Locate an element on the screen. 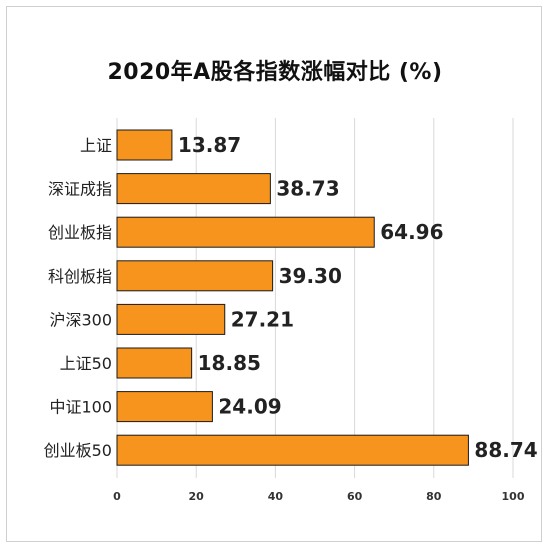 This screenshot has width=550, height=550. x-tick-label: 100 is located at coordinates (513, 496).